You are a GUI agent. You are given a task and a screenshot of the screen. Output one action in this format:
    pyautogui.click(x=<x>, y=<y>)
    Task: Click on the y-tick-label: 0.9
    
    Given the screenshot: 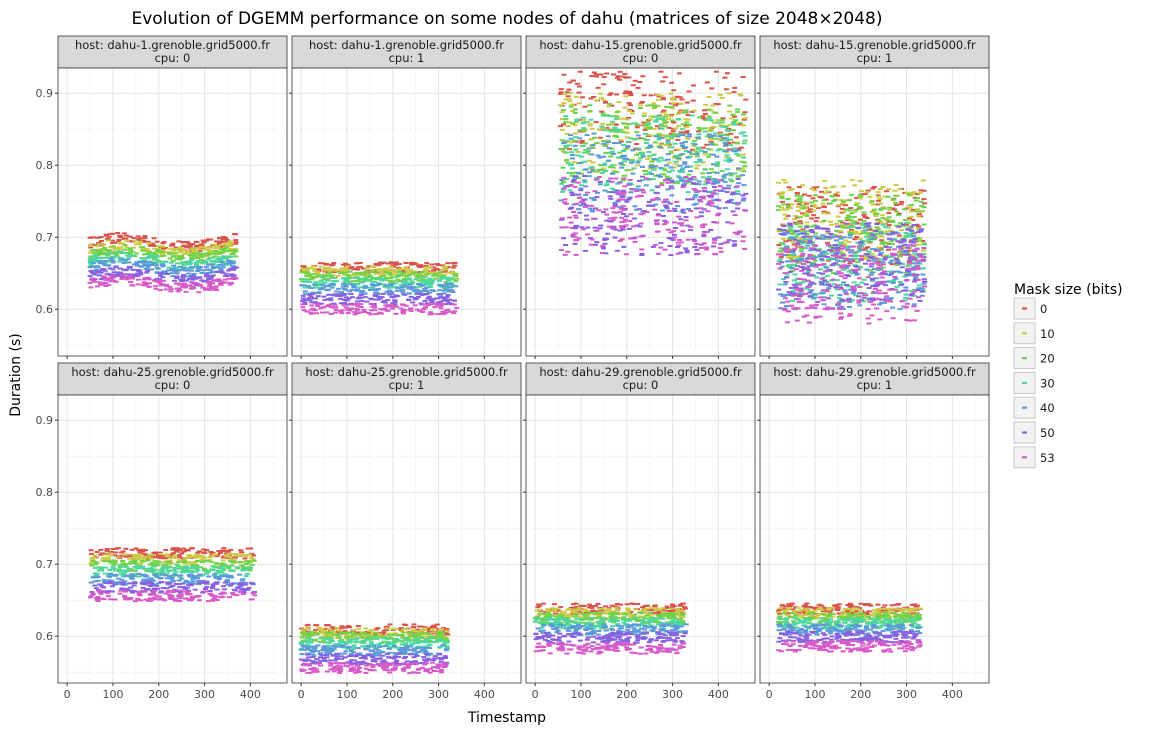 What is the action you would take?
    pyautogui.click(x=45, y=93)
    